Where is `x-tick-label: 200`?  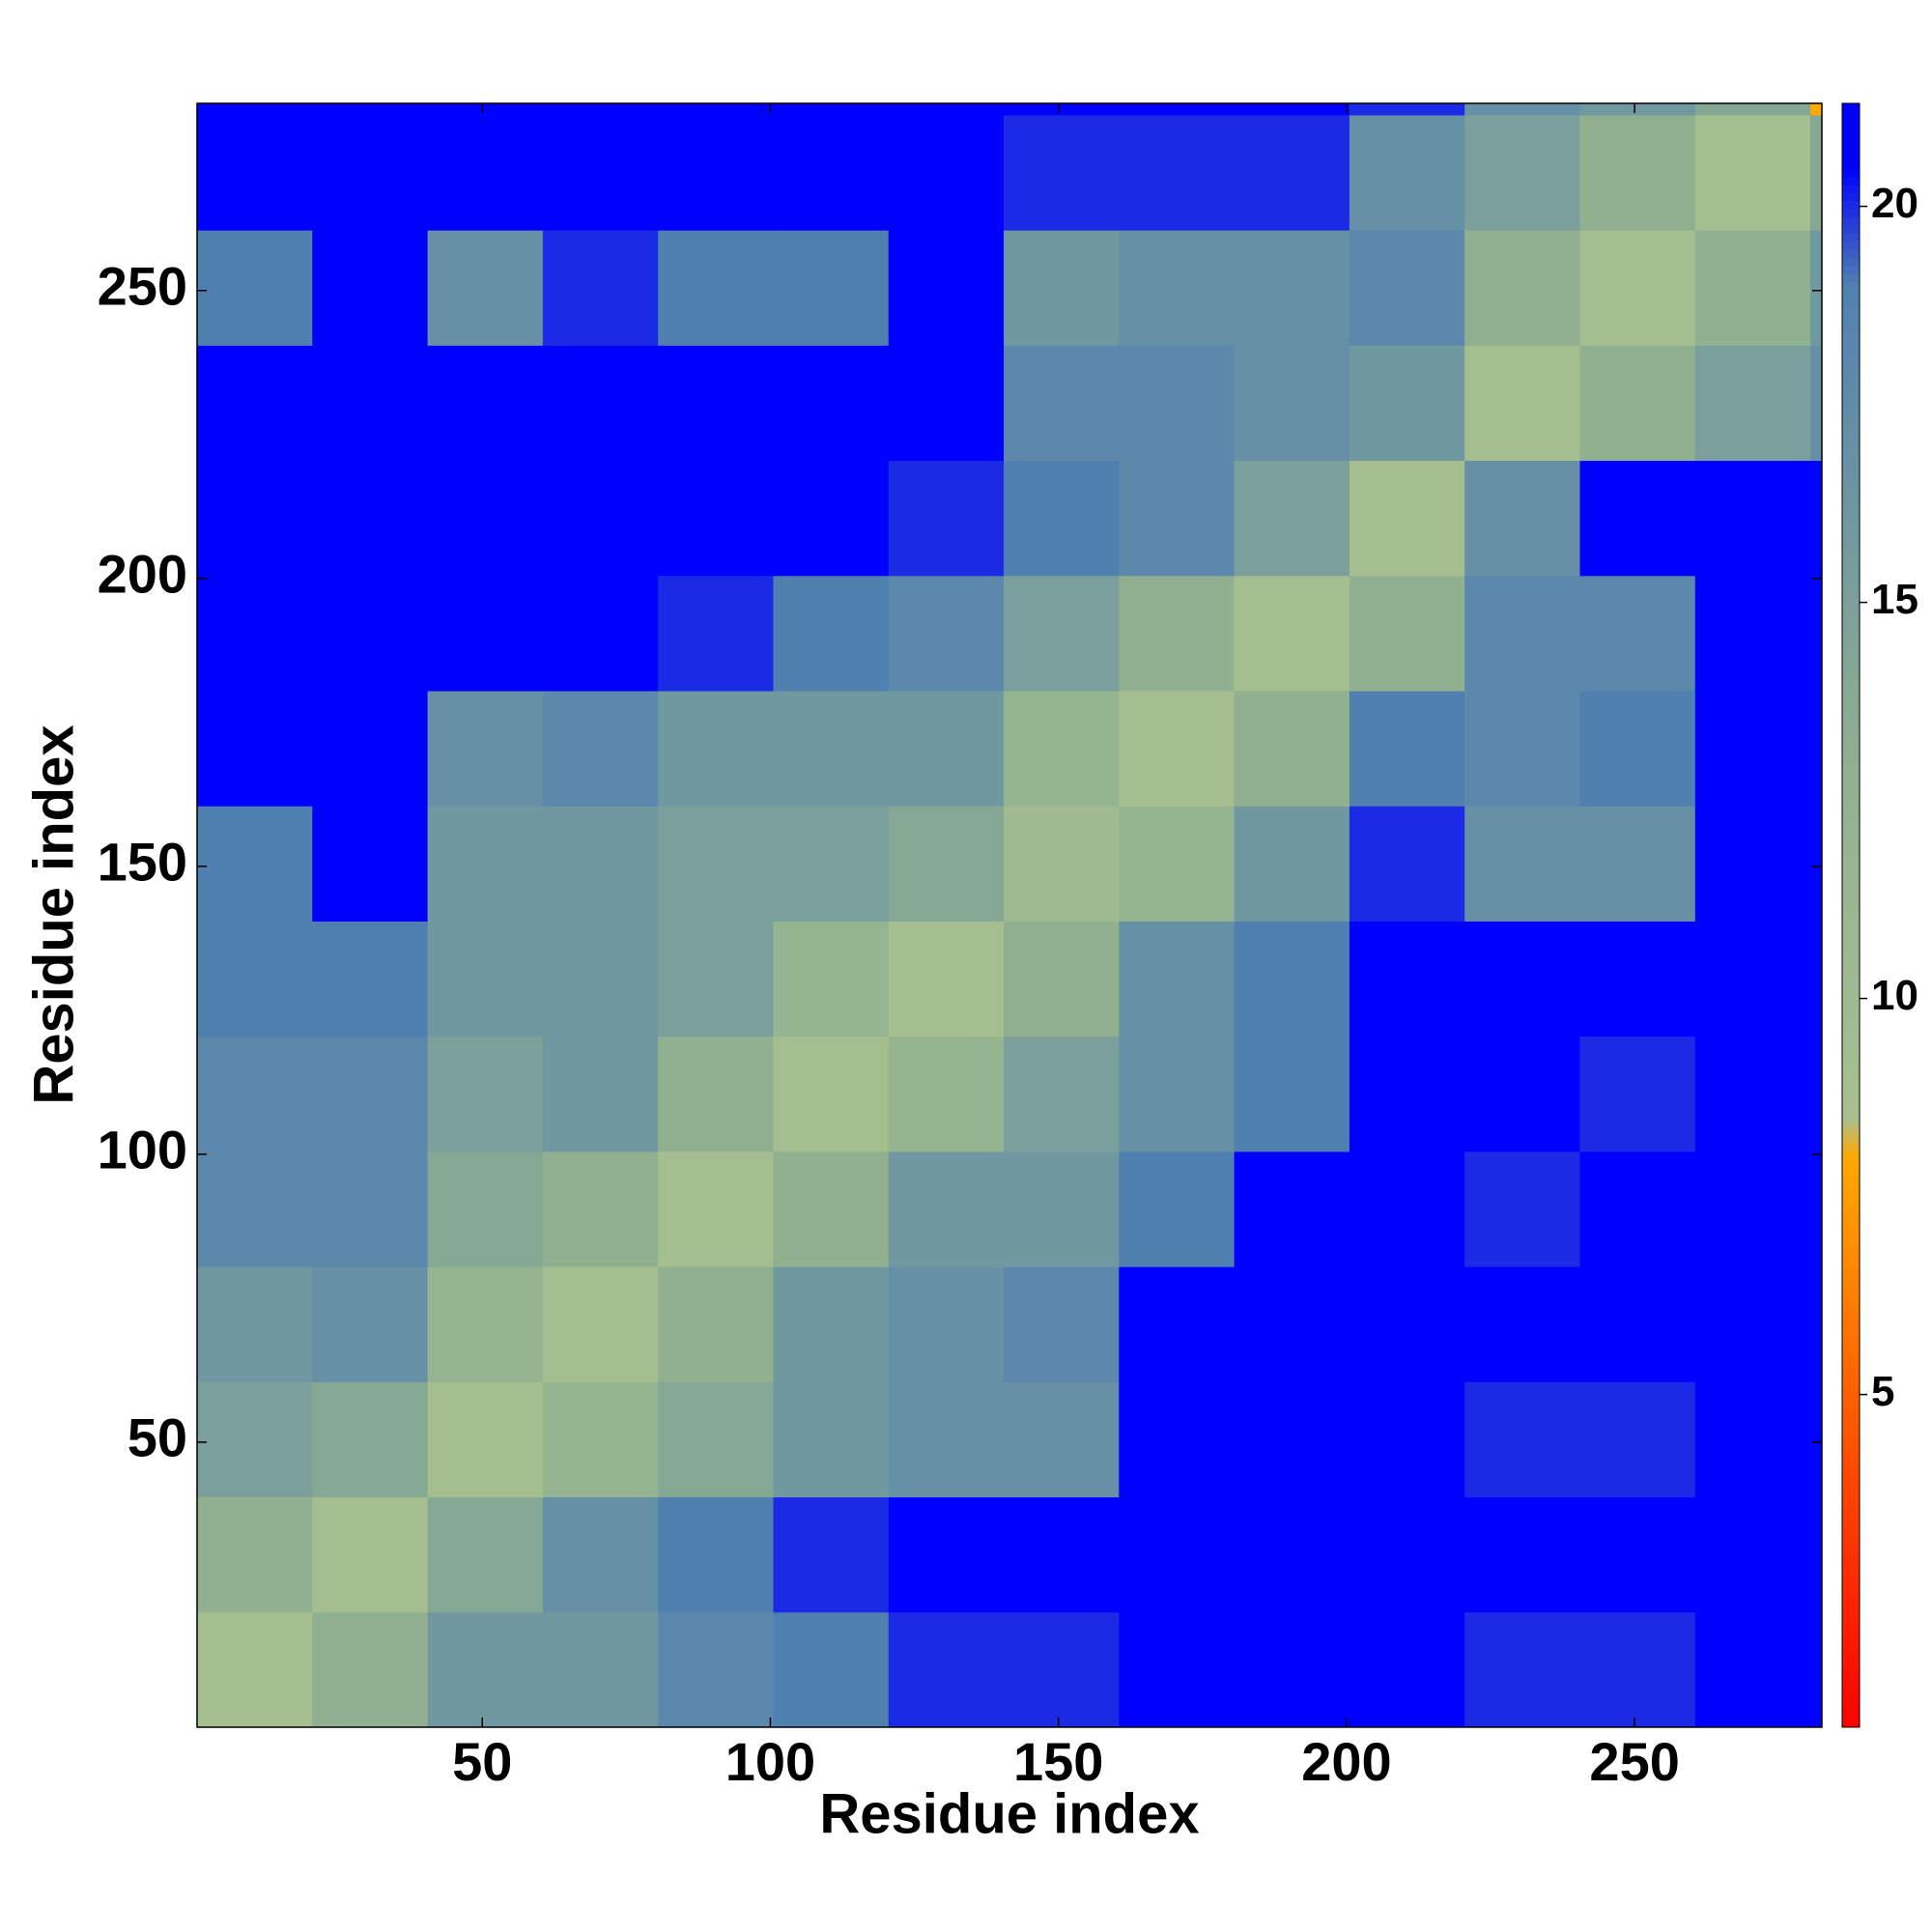 x-tick-label: 200 is located at coordinates (1346, 1761).